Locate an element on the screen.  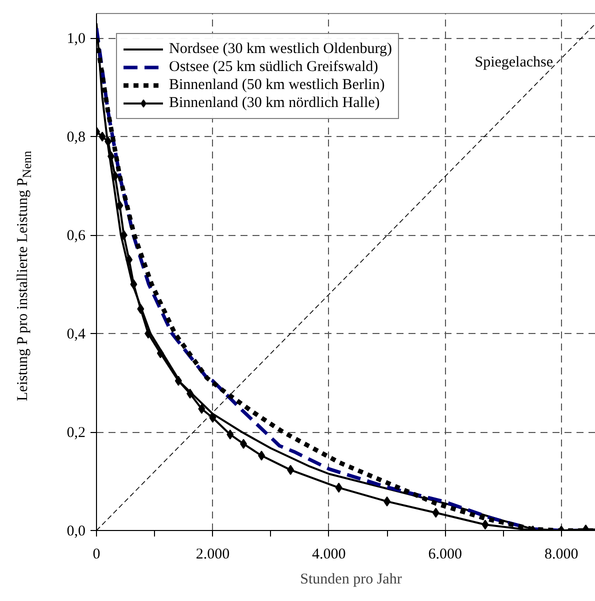
legend-label: Binnenland (30 km nördlich Halle) is located at coordinates (274, 103).